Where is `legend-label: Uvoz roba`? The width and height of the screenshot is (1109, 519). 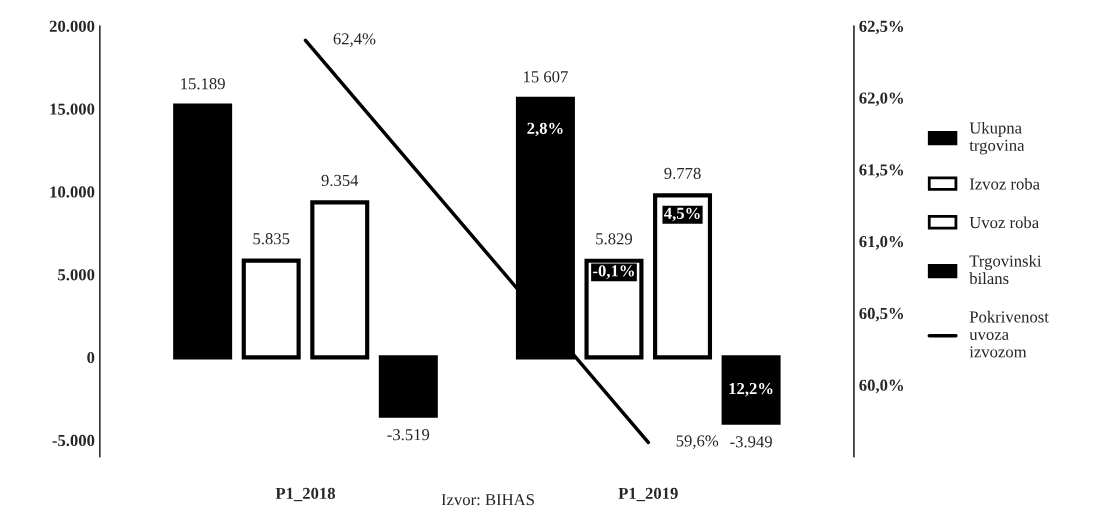
legend-label: Uvoz roba is located at coordinates (1004, 222).